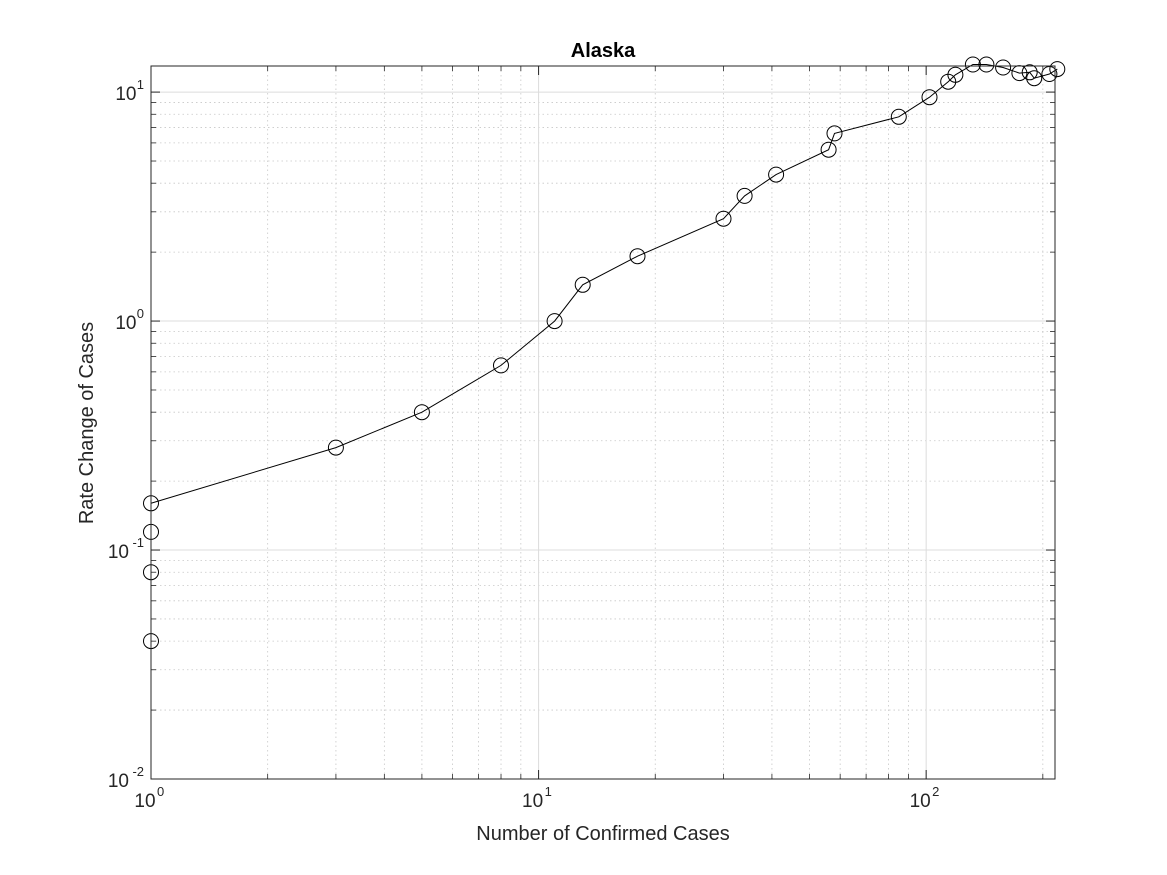  I want to click on x-axis-label: Number of Confirmed Cases, so click(602, 834).